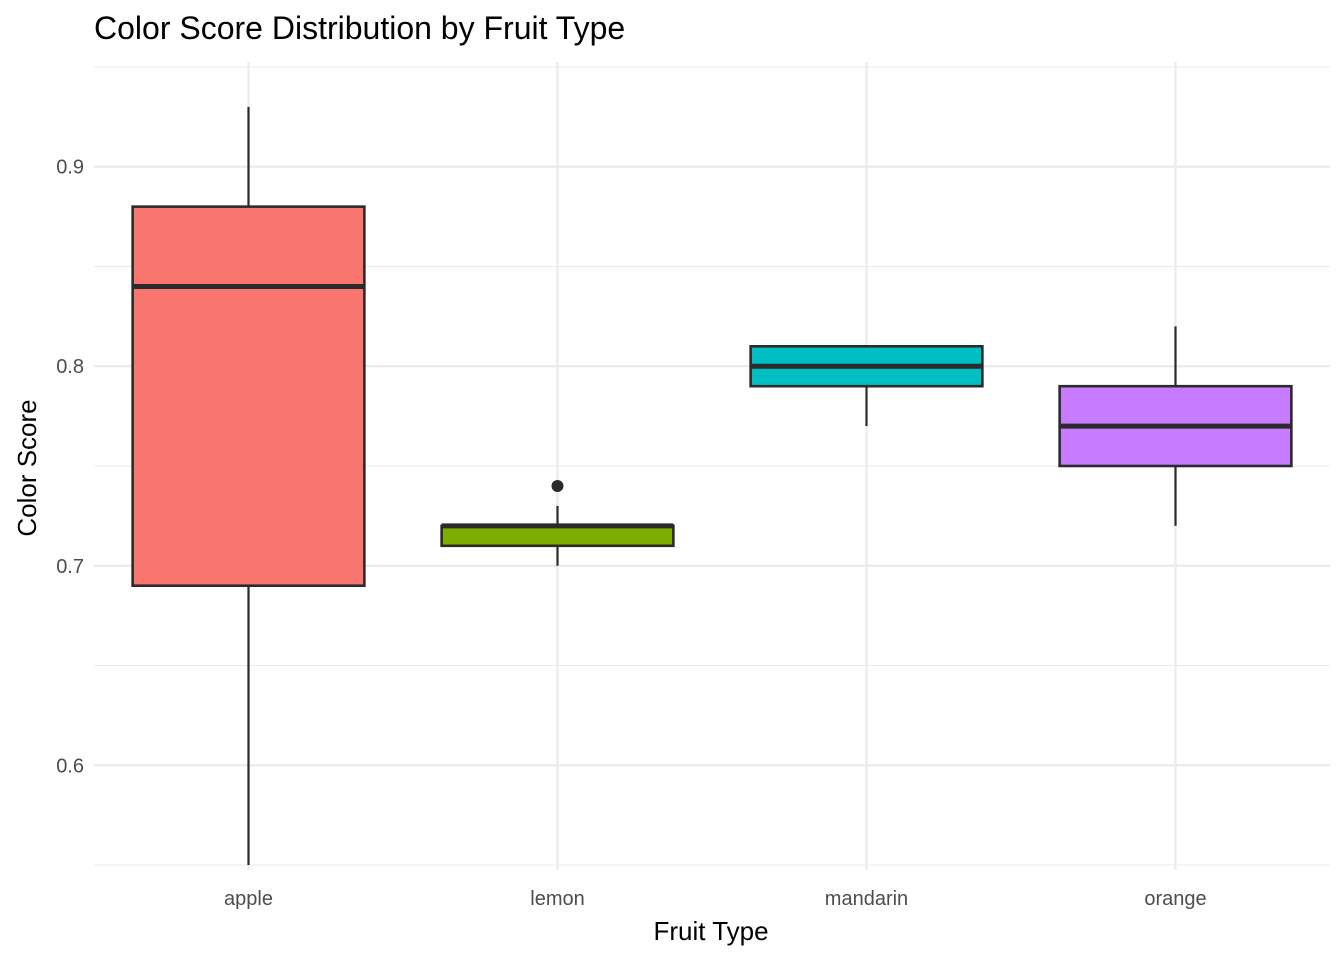 The image size is (1344, 960). Describe the element at coordinates (359, 28) in the screenshot. I see `chart-title: Color Score Distribution by Fruit Type` at that location.